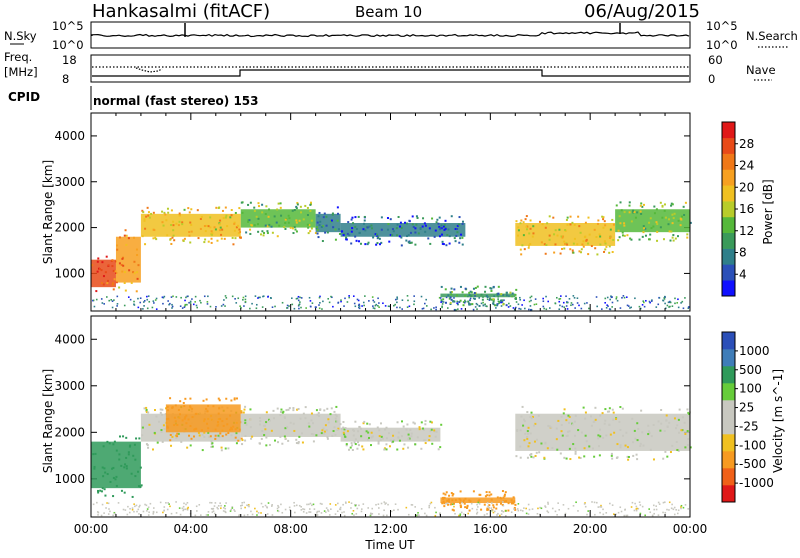 This screenshot has height=558, width=800. I want to click on data-region, so click(128, 259).